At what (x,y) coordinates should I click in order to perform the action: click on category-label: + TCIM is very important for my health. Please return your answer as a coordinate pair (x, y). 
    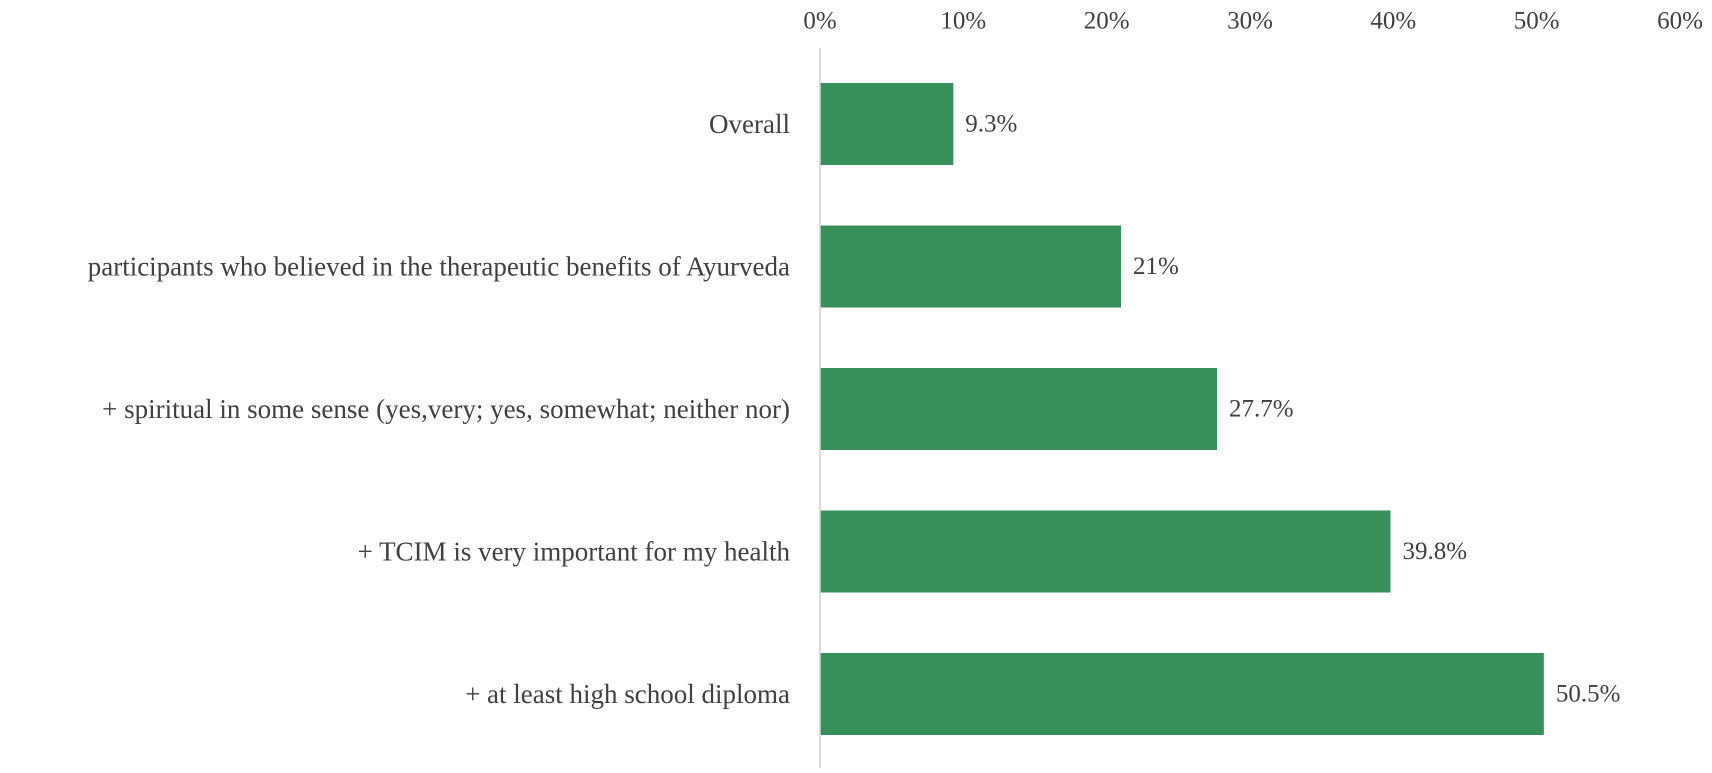
    Looking at the image, I should click on (574, 552).